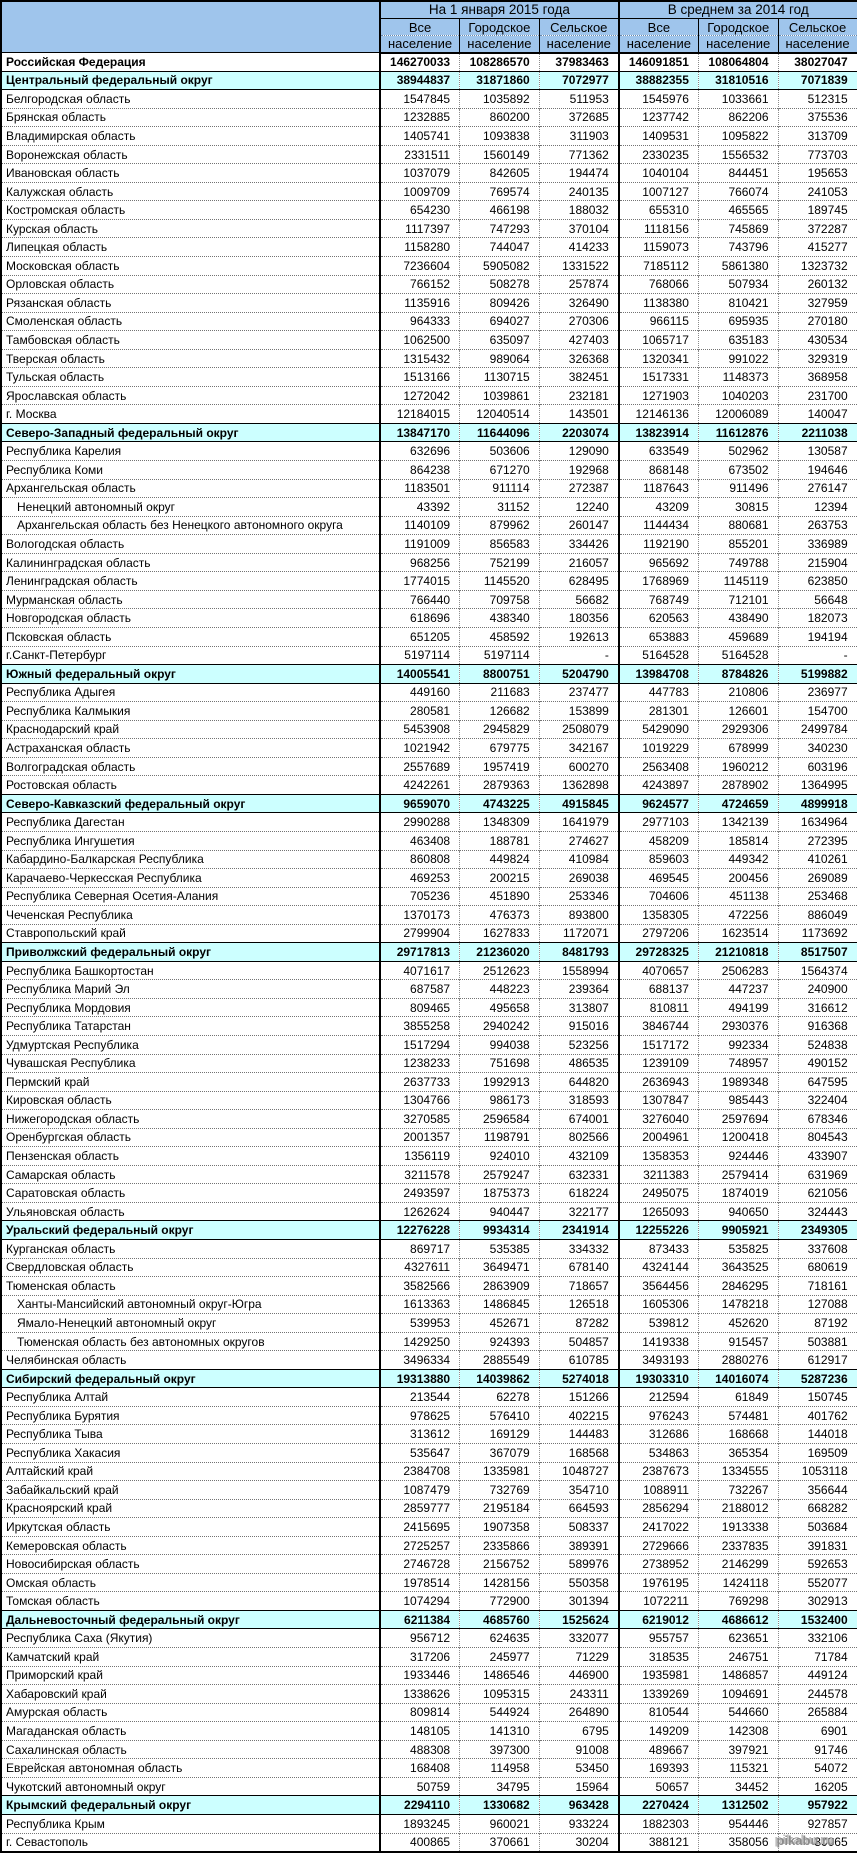 This screenshot has height=1854, width=857. I want to click on region-name-cell: Республика Коми, so click(191, 470).